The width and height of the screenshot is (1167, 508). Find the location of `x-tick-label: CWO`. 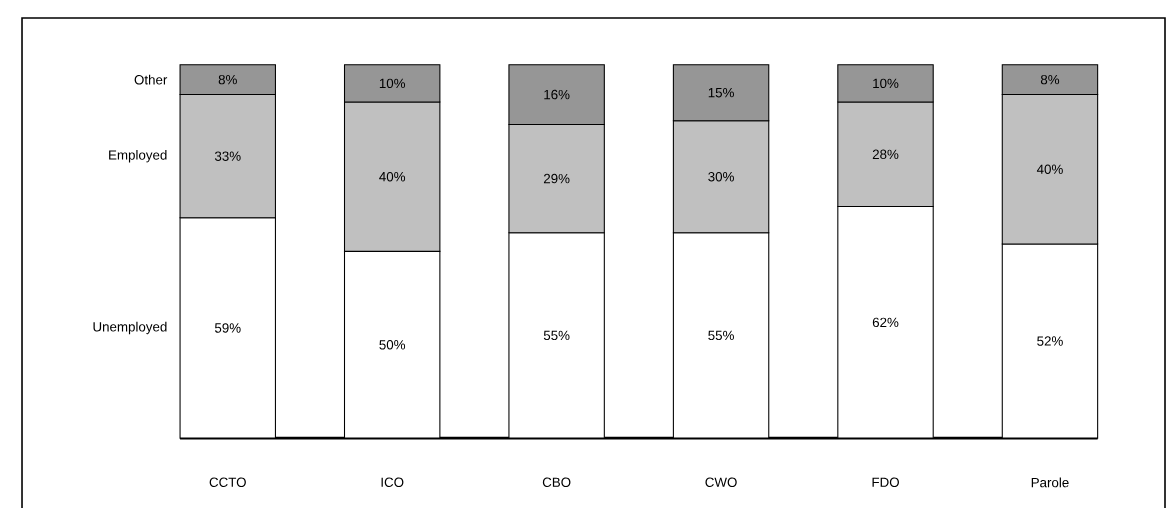

x-tick-label: CWO is located at coordinates (721, 482).